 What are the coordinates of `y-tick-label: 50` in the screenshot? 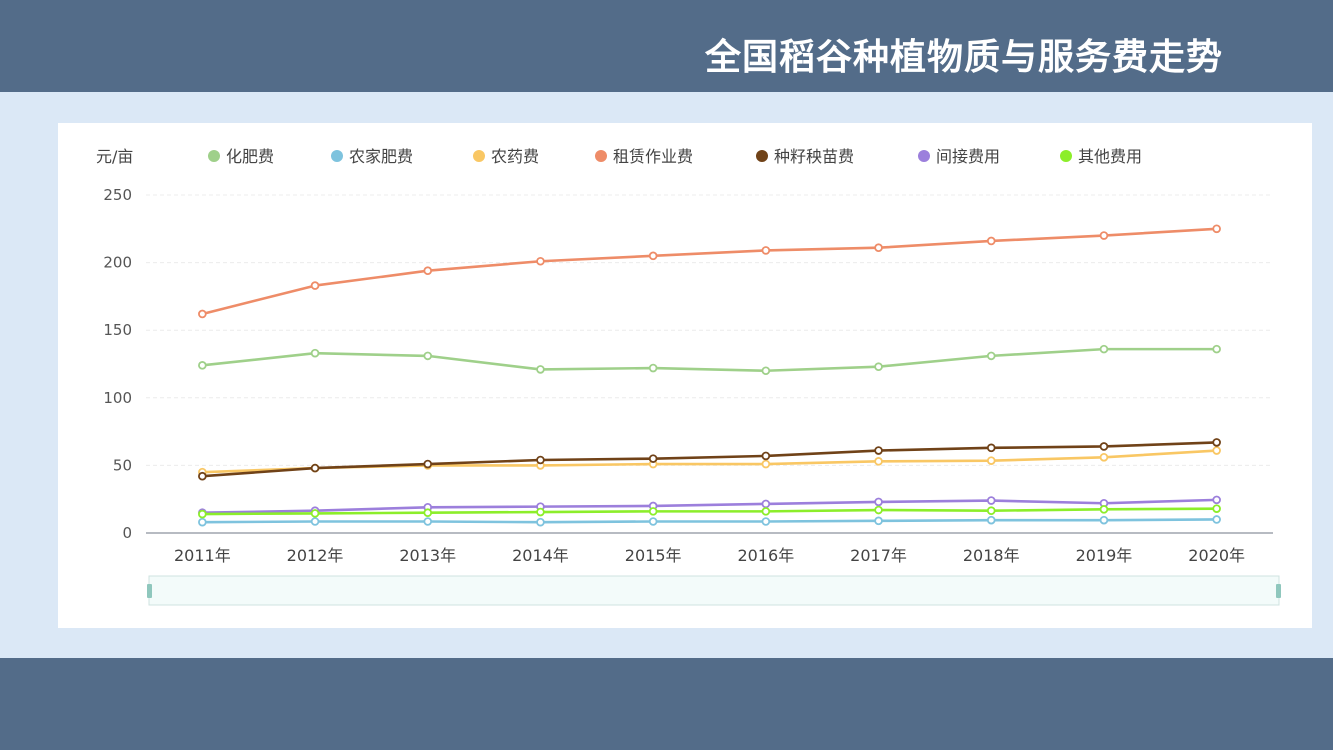 It's located at (122, 465).